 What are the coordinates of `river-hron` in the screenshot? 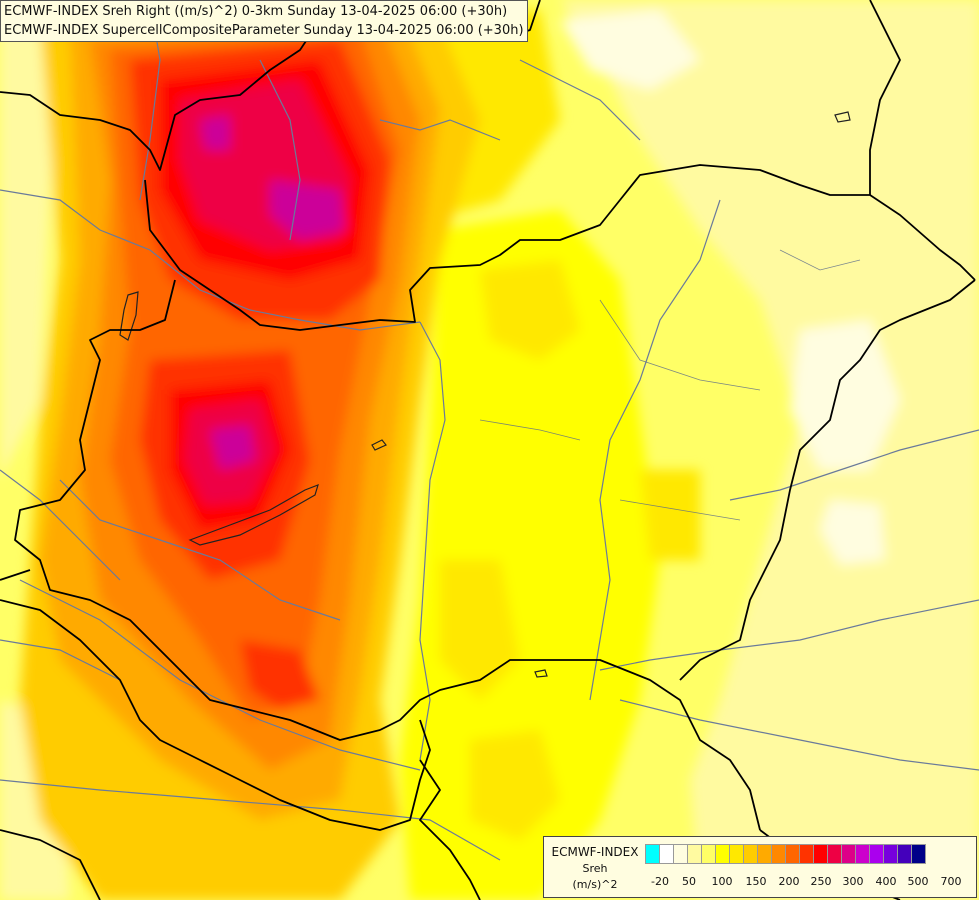 It's located at (440, 130).